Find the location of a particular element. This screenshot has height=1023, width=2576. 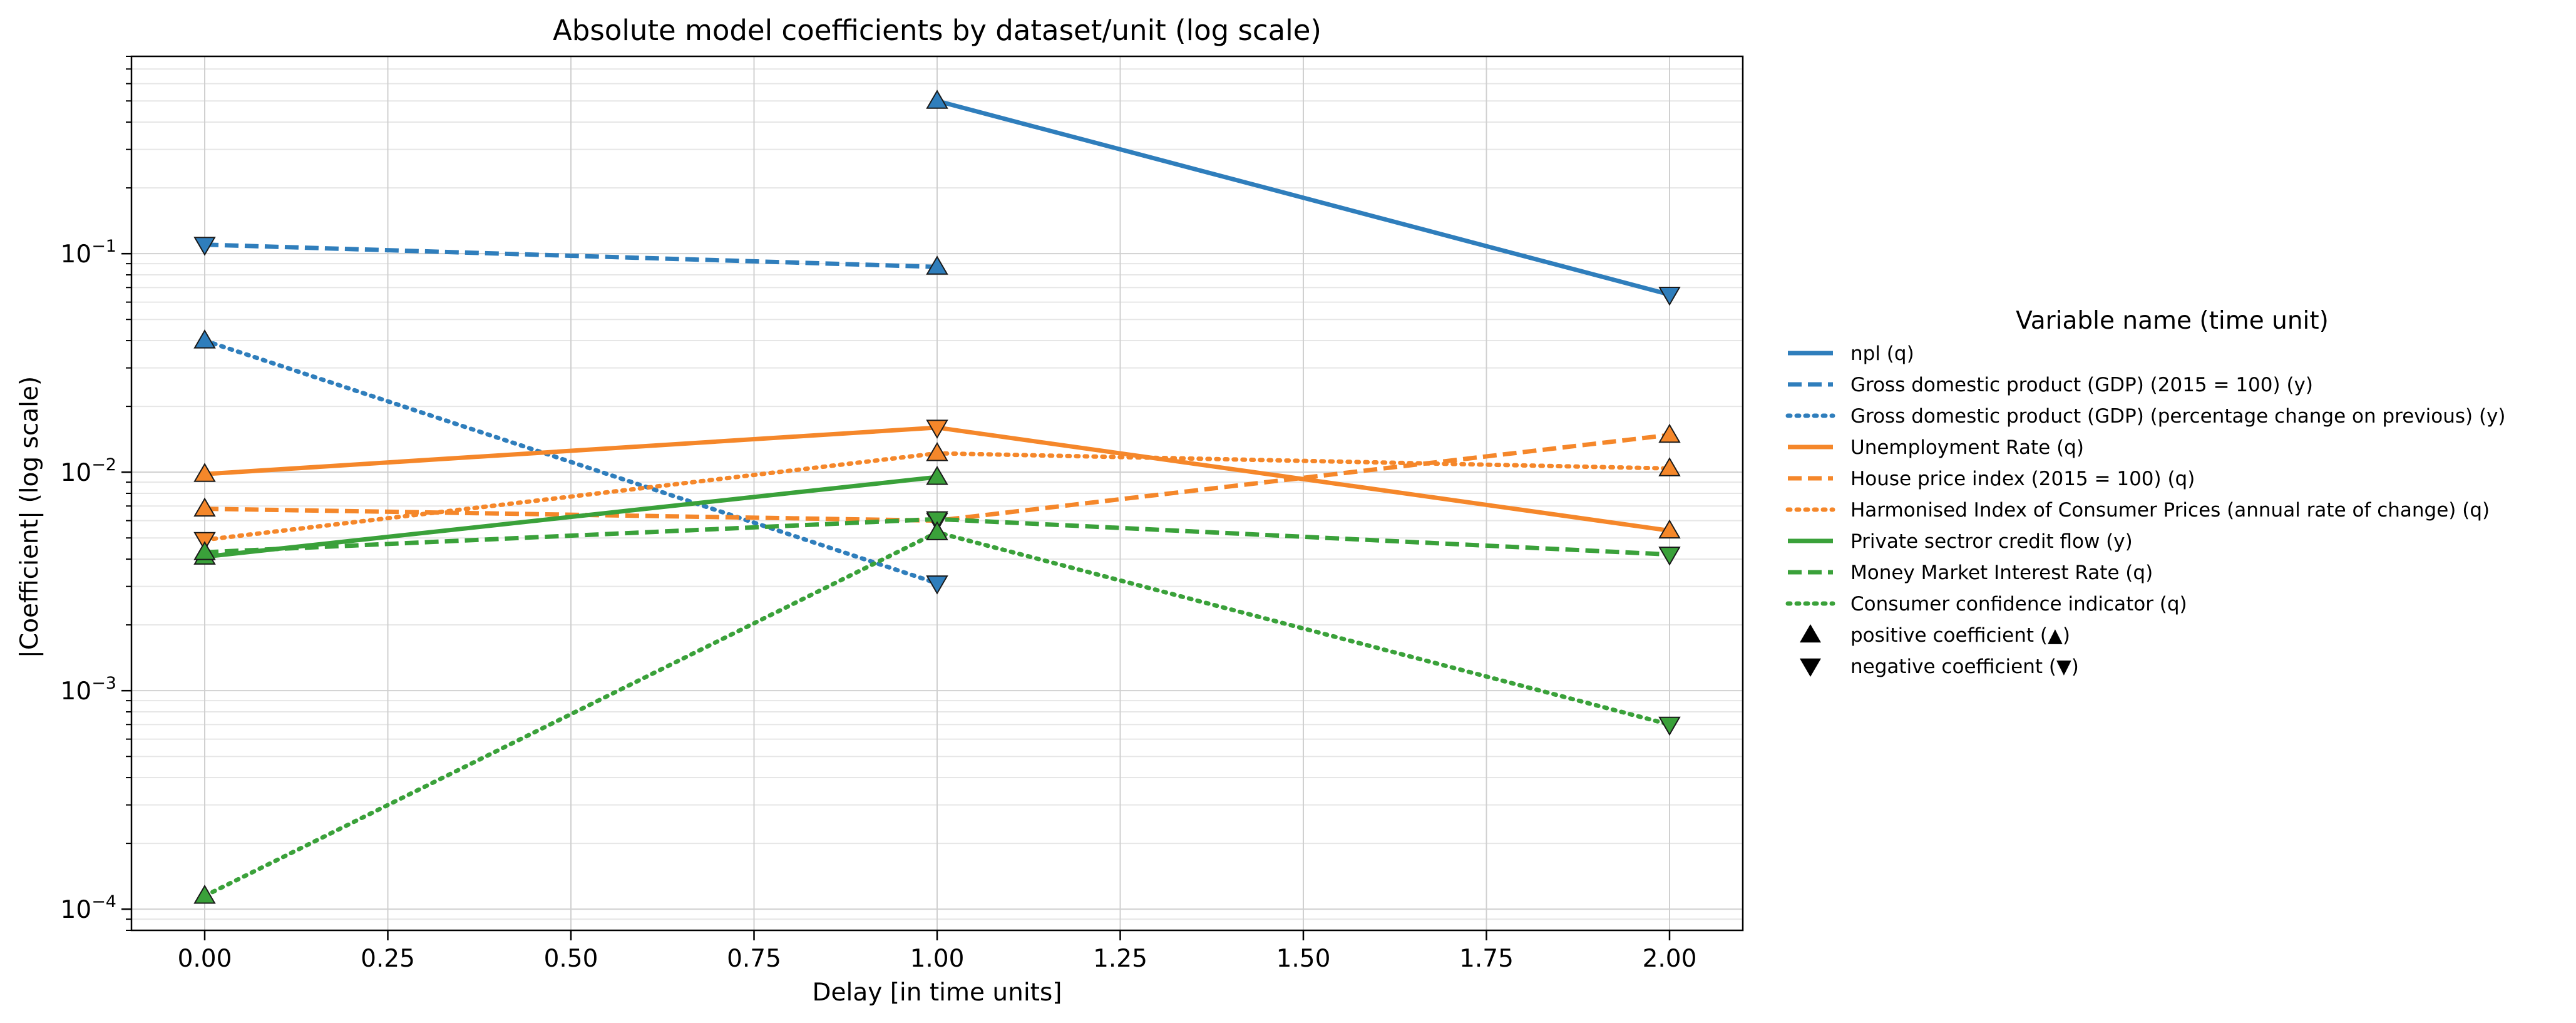

x-axis-label: Delay [in time units] is located at coordinates (937, 993).